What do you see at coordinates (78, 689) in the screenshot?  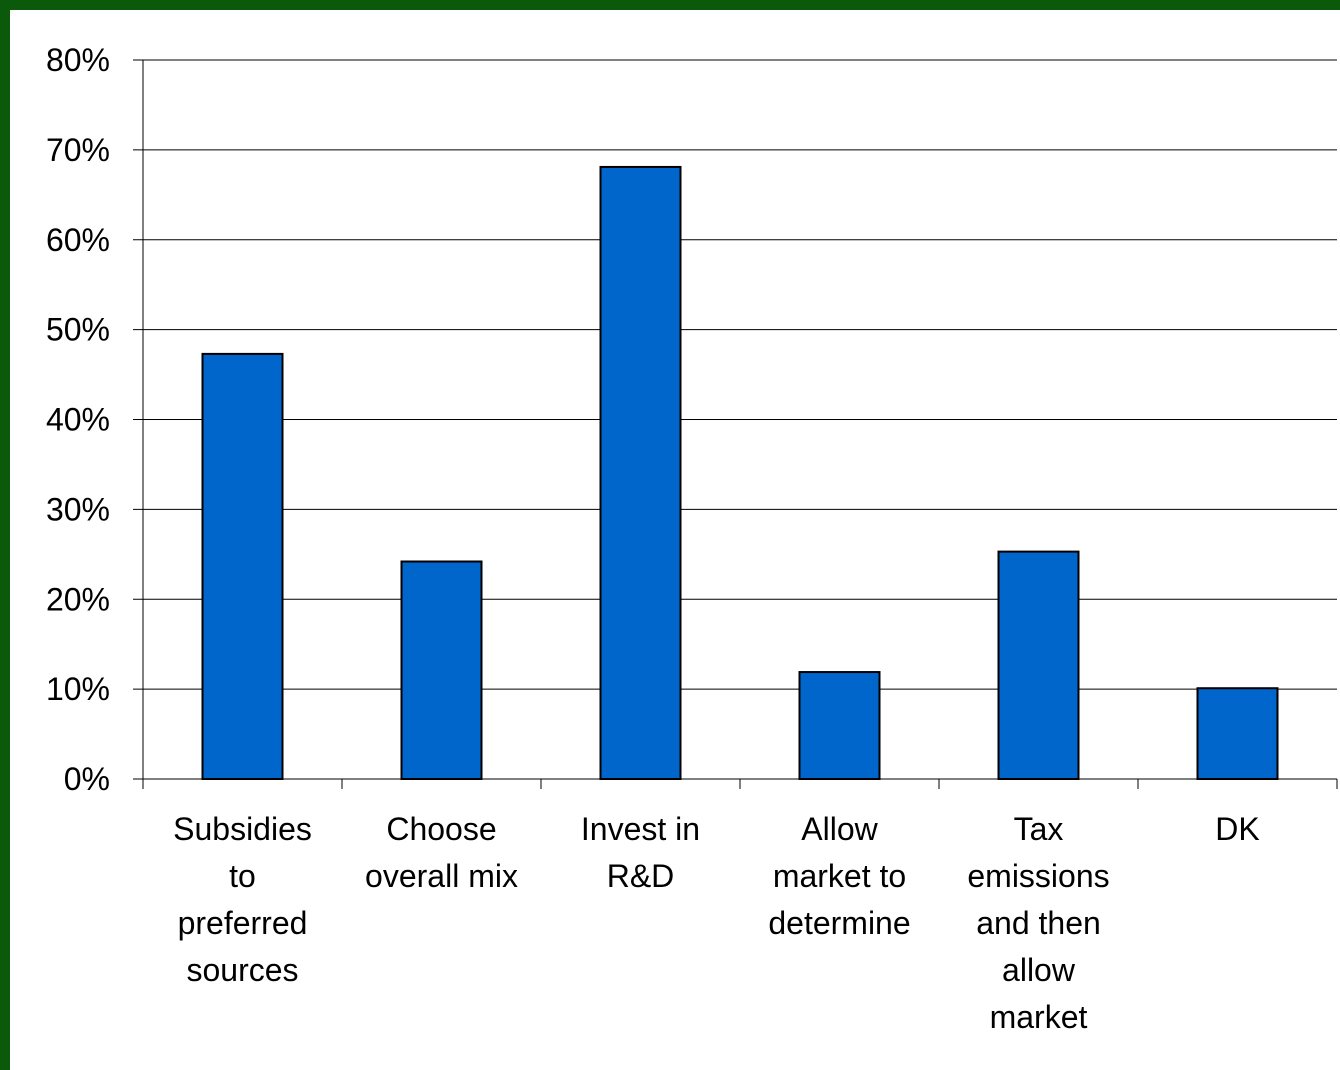 I see `y-tick-label: 10%` at bounding box center [78, 689].